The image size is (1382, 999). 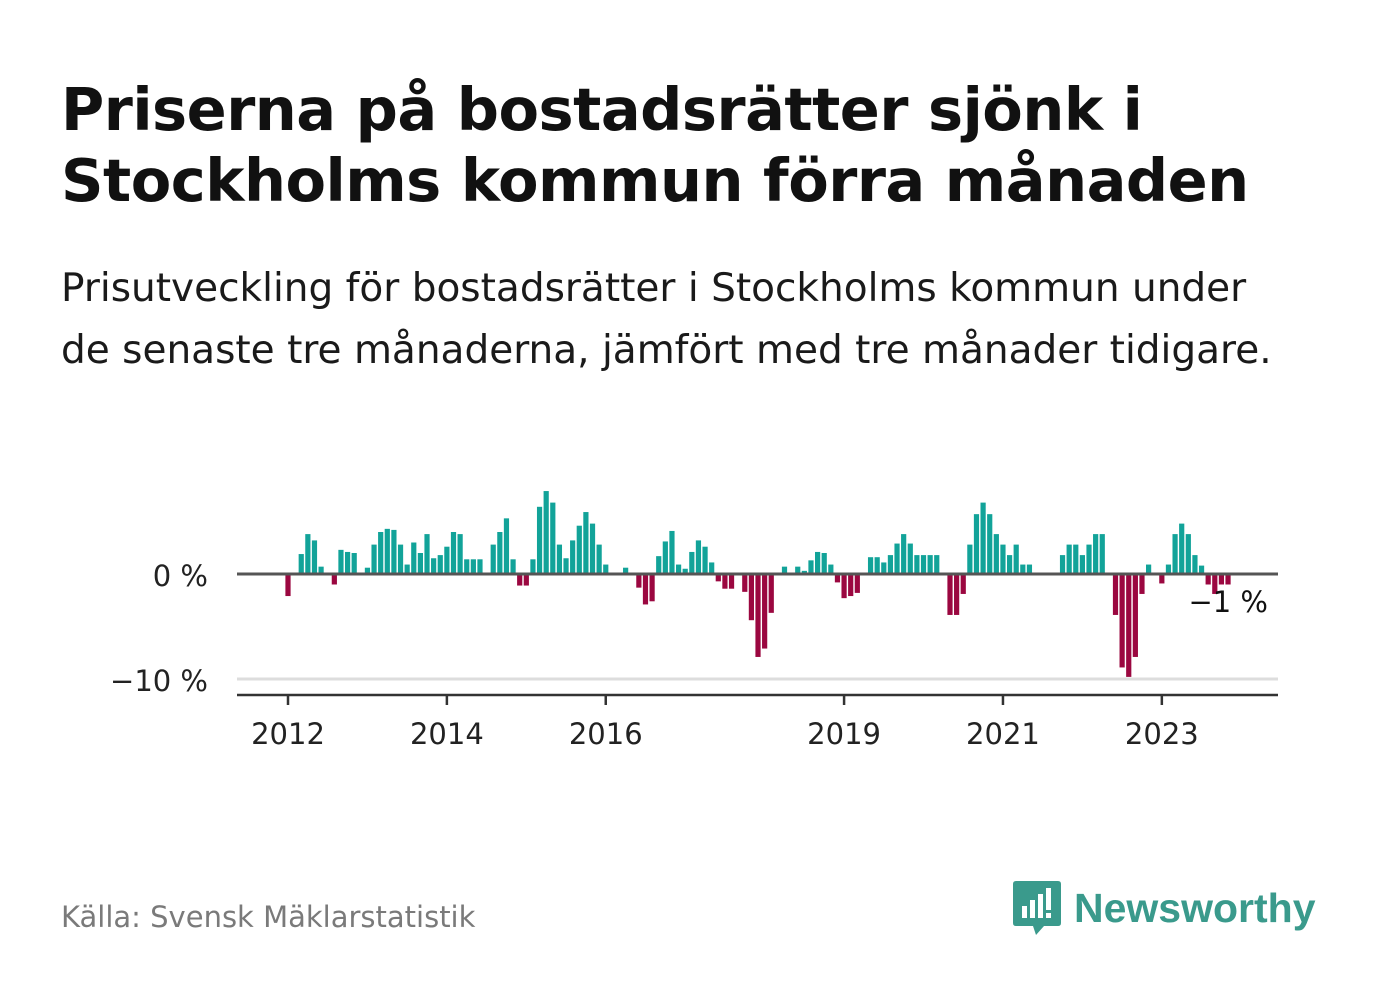 What do you see at coordinates (447, 734) in the screenshot?
I see `x-tick-label: 2014` at bounding box center [447, 734].